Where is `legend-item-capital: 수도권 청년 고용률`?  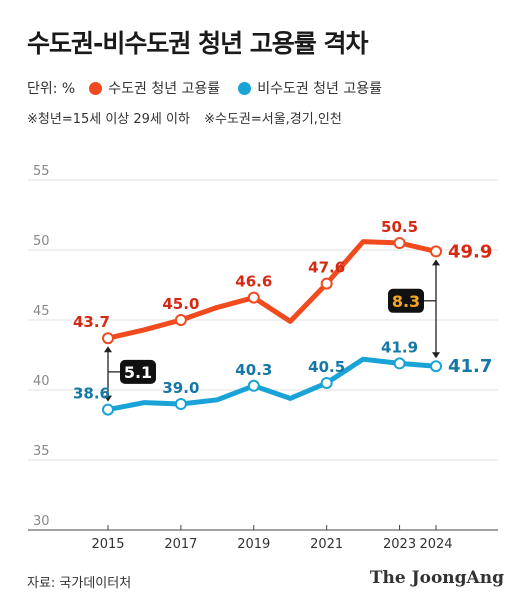
legend-item-capital: 수도권 청년 고용률 is located at coordinates (154, 88).